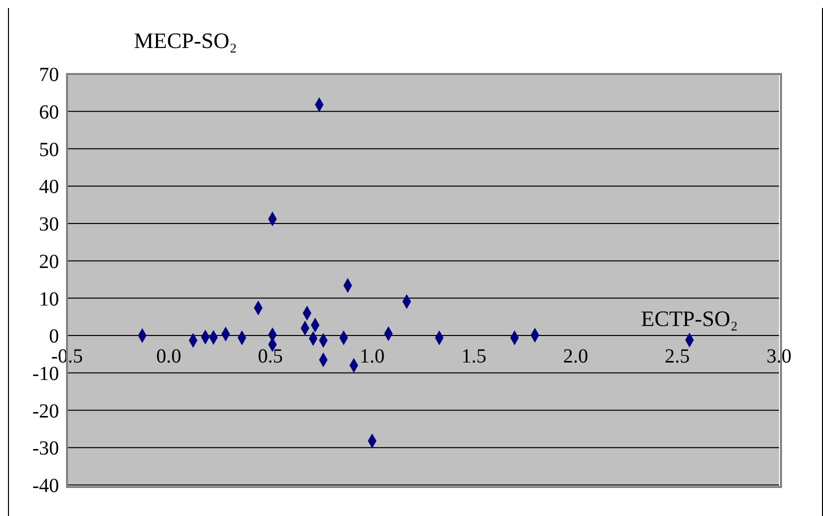  I want to click on x-axis-title: ECTP-SO₂, so click(689, 319).